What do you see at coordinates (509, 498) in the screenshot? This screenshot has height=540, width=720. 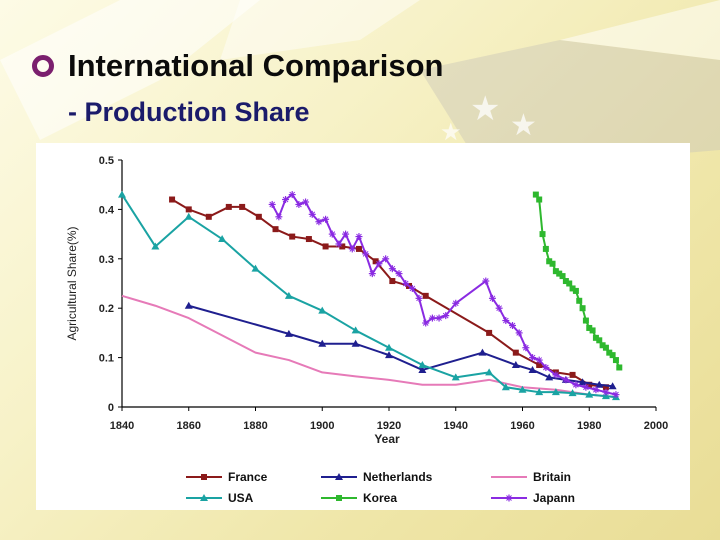 I see `legend-marker-japann` at bounding box center [509, 498].